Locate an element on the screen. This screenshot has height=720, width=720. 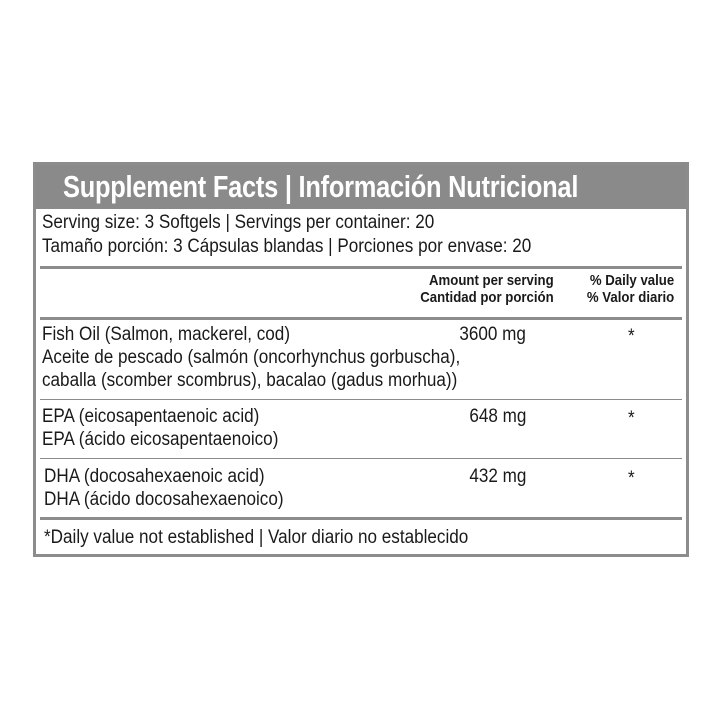
ingredient-name-es: EPA (ácido eicosapentaenoico) is located at coordinates (160, 439).